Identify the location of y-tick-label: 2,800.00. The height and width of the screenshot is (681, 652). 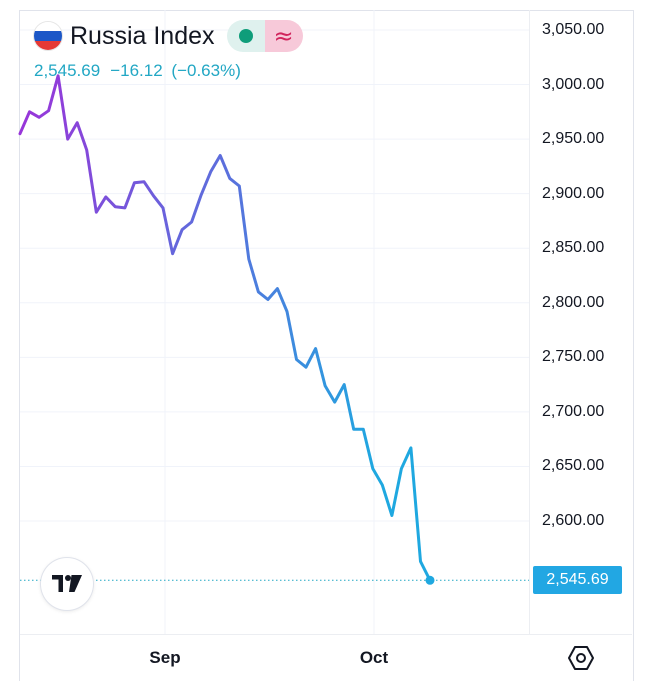
(573, 302).